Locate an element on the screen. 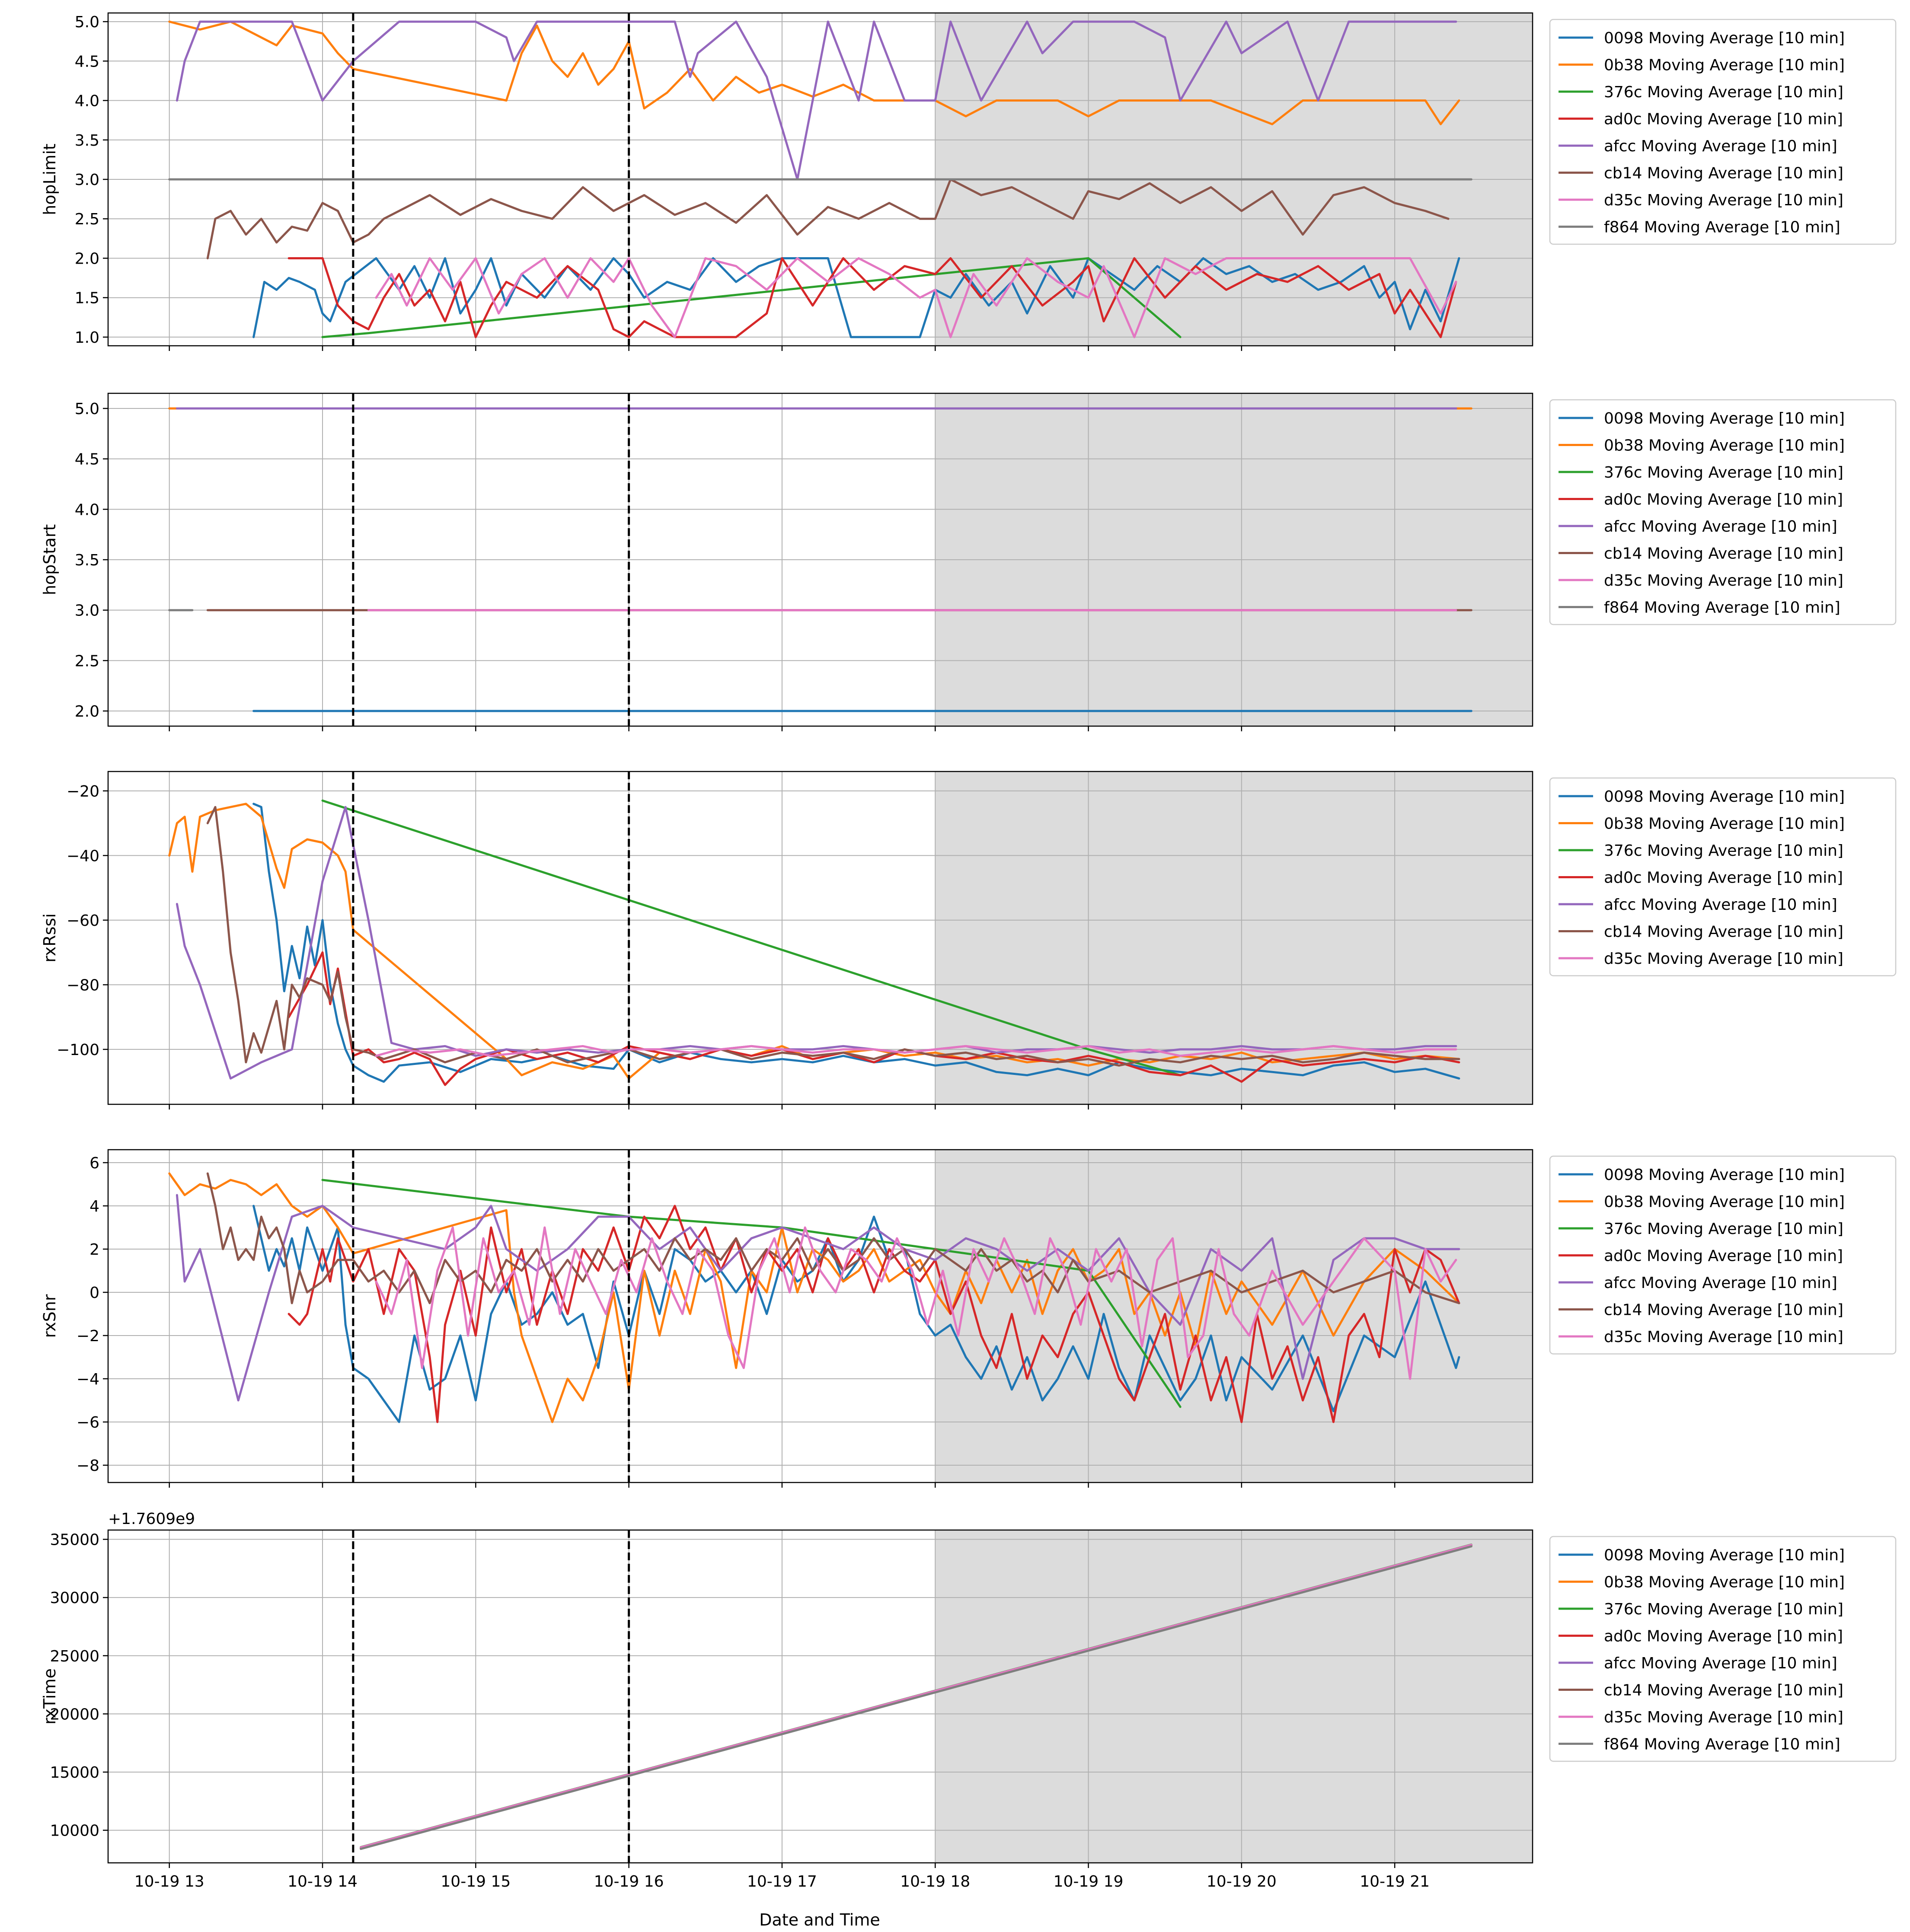  x-tick-label: 10-19 17 is located at coordinates (782, 1882).